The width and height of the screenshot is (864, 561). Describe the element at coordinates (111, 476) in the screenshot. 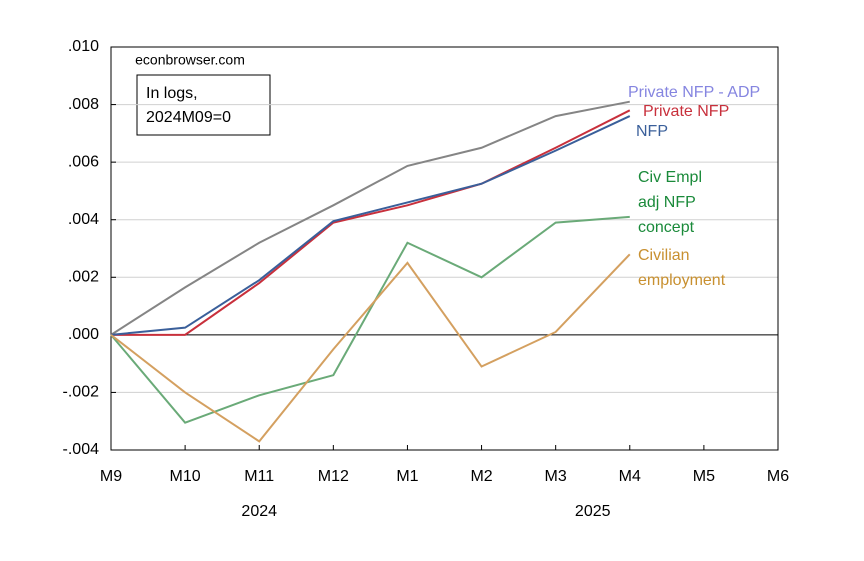

I see `x-tick-label: M9` at that location.